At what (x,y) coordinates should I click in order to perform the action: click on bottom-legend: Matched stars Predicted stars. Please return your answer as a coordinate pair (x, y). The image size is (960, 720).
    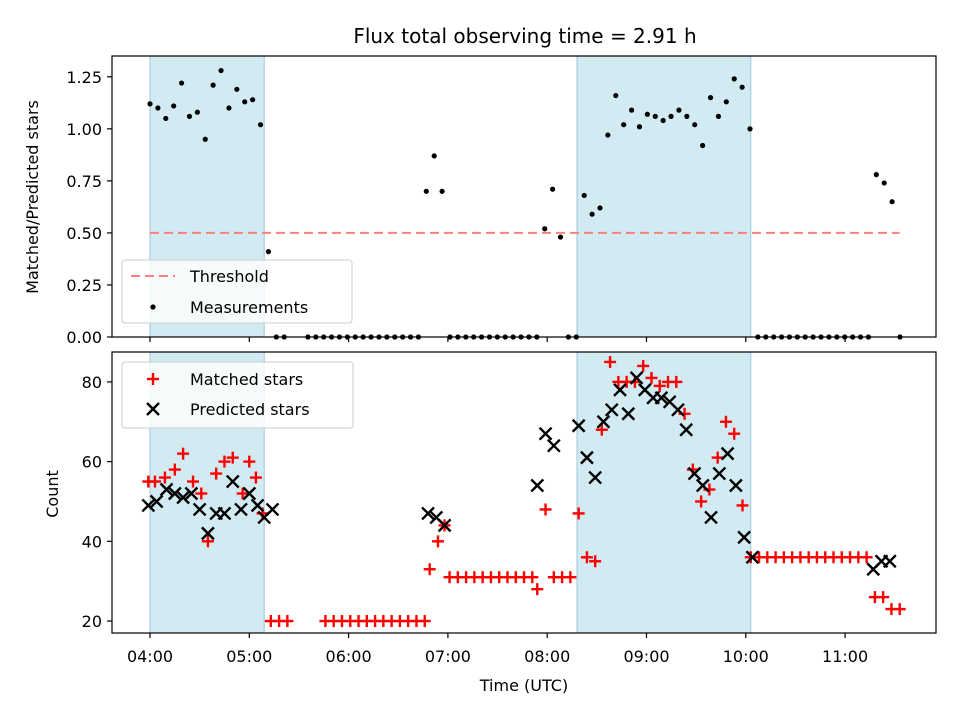
    Looking at the image, I should click on (237, 395).